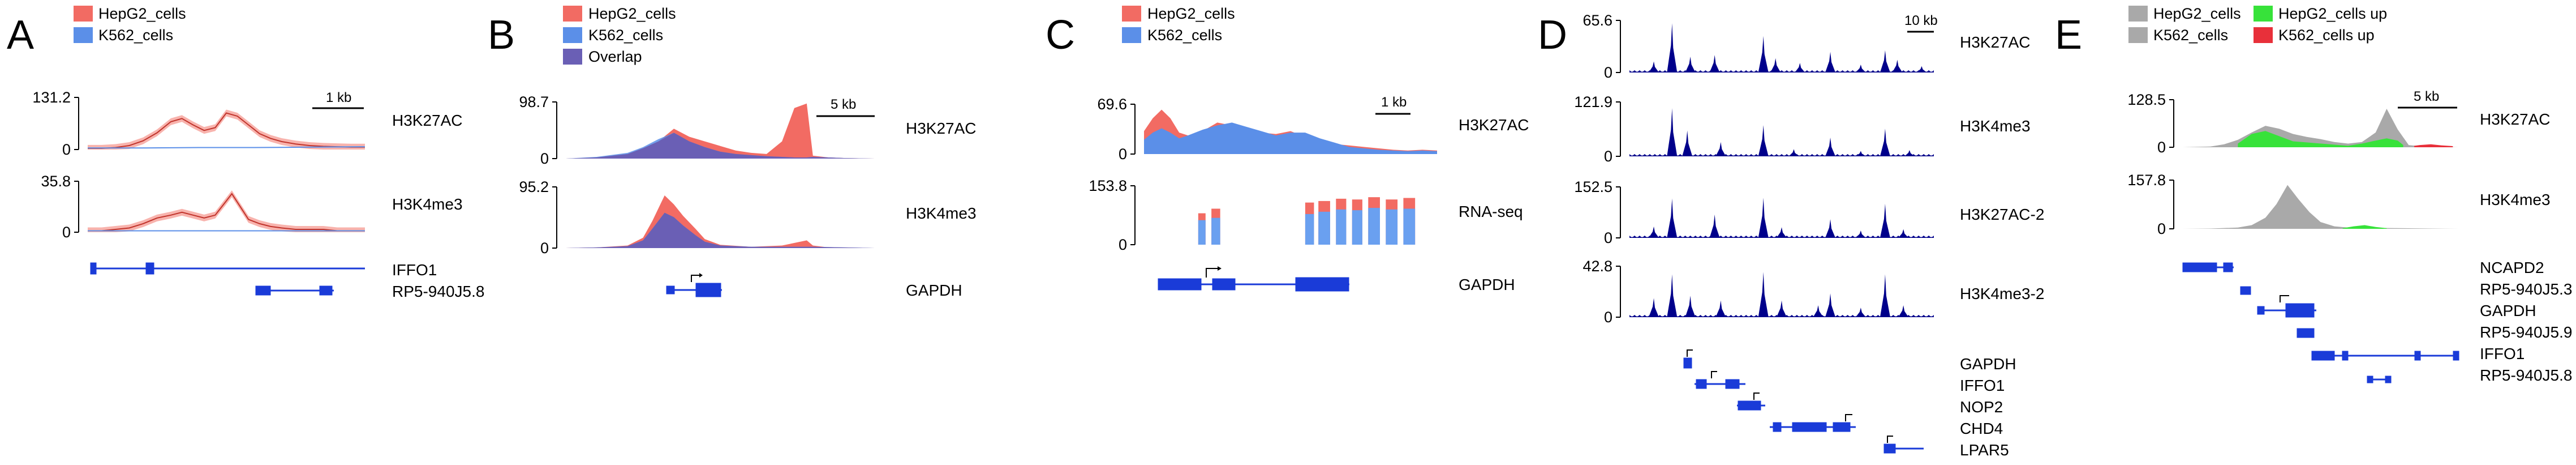 The width and height of the screenshot is (2576, 465). I want to click on legend-swatch-hepg2-grey, so click(2138, 14).